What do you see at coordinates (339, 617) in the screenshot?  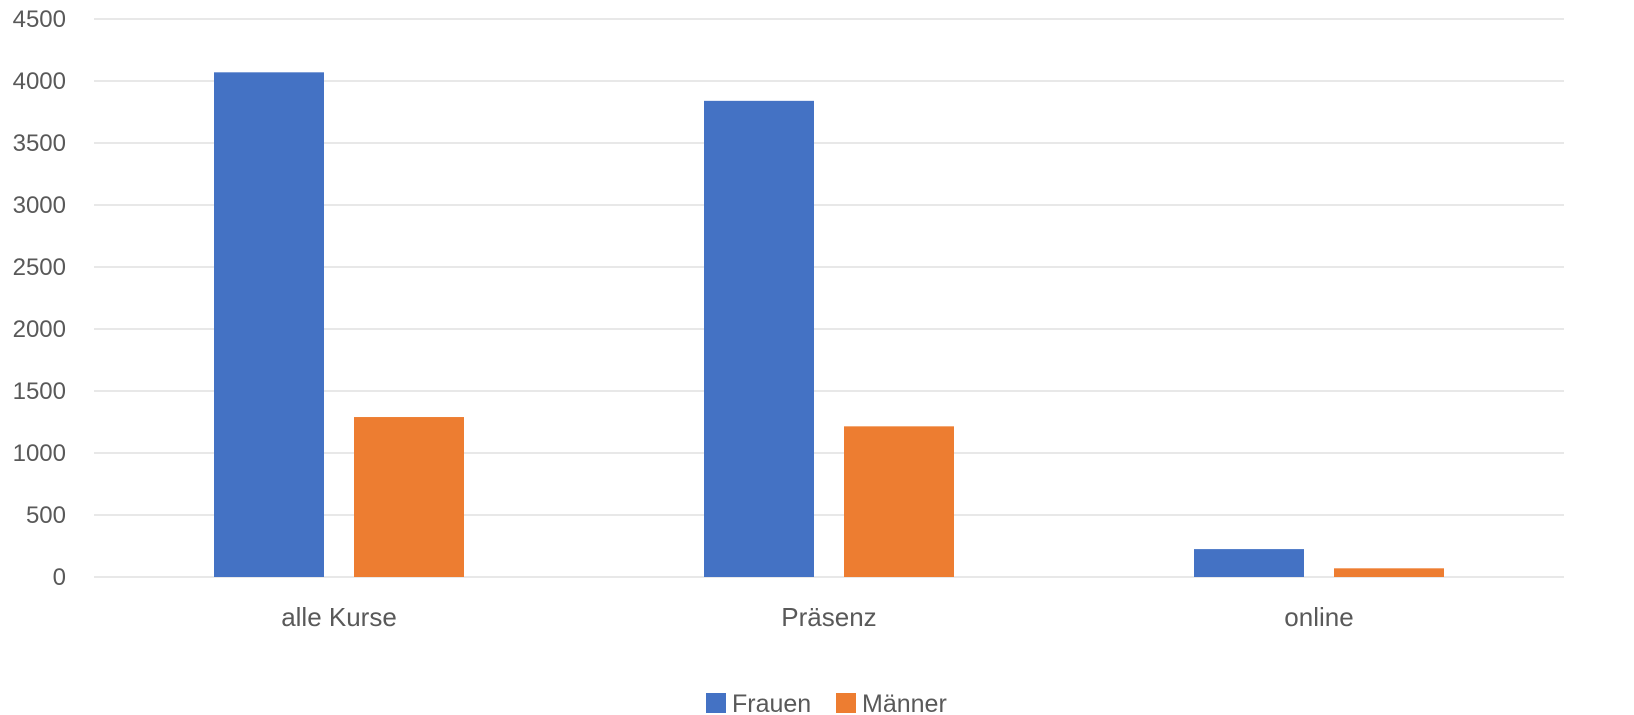 I see `x-category-label: alle Kurse` at bounding box center [339, 617].